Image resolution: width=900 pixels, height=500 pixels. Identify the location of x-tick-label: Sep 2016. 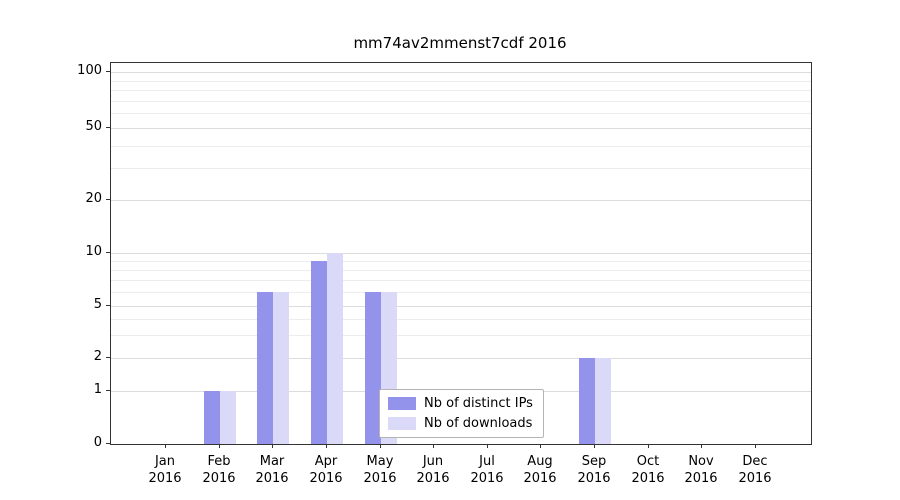
(594, 470).